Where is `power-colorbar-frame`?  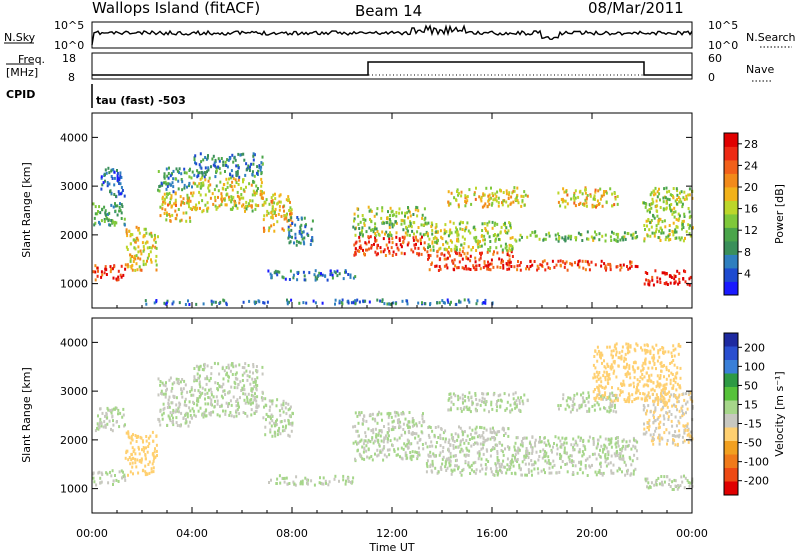
power-colorbar-frame is located at coordinates (731, 214).